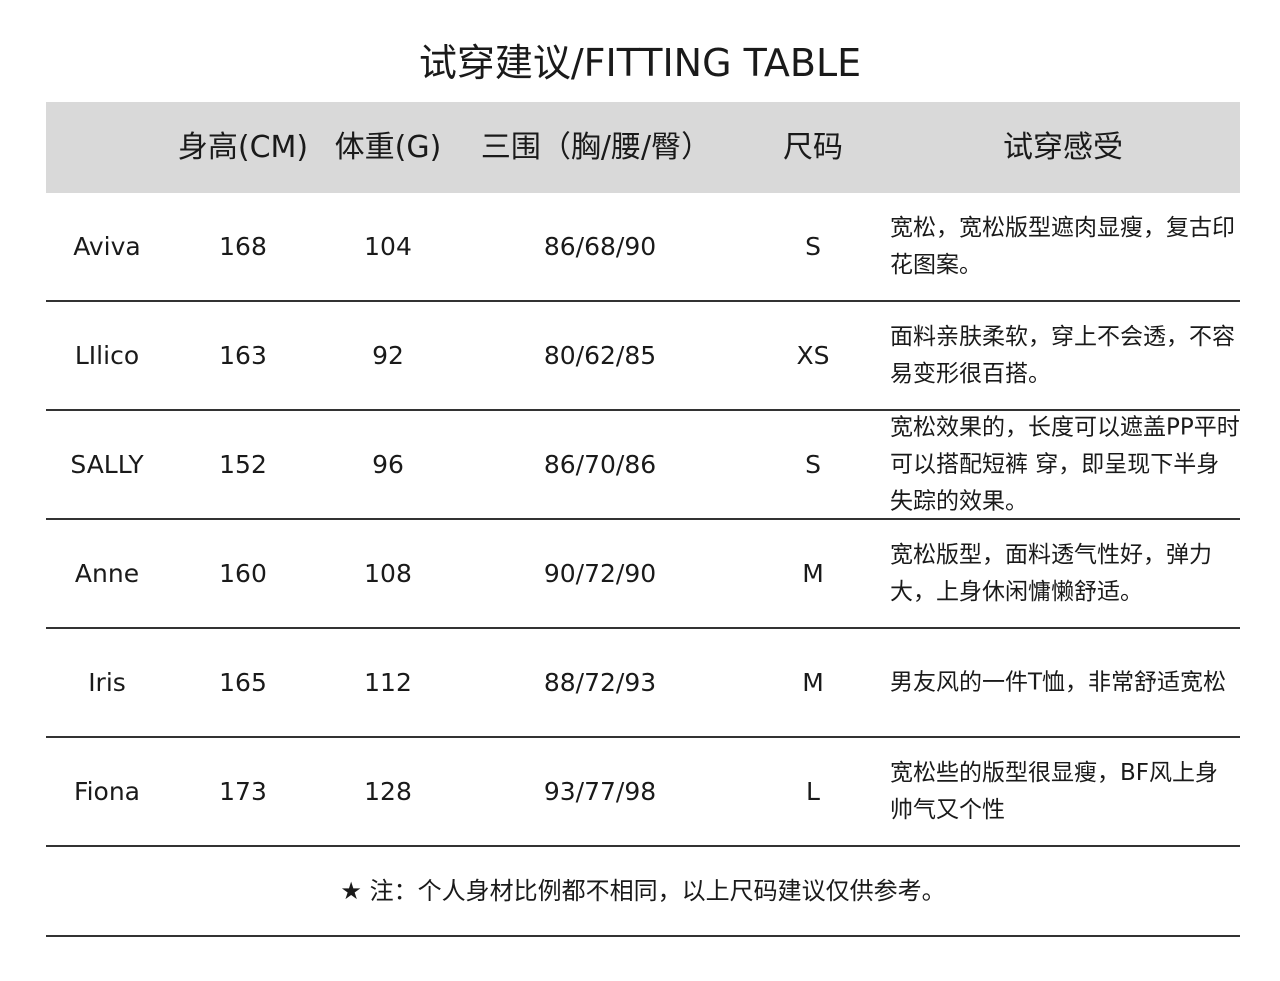  I want to click on cell-weight: 96, so click(388, 464).